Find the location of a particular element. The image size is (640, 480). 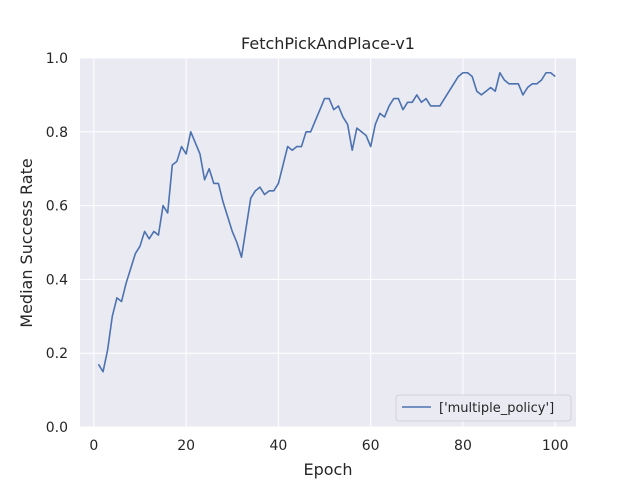

x-tick-label: 40 is located at coordinates (278, 446).